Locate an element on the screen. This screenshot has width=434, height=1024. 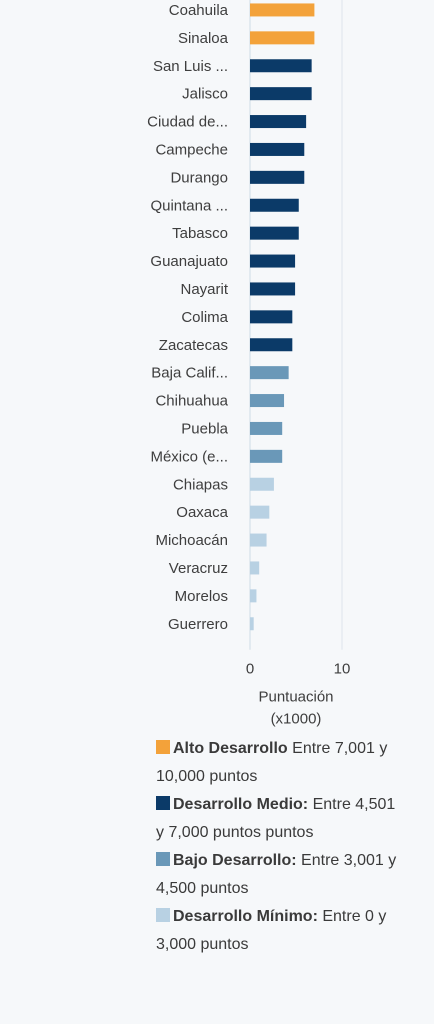
legend-text-alto: Entre 7,001 y 10,000 puntos is located at coordinates (272, 762).